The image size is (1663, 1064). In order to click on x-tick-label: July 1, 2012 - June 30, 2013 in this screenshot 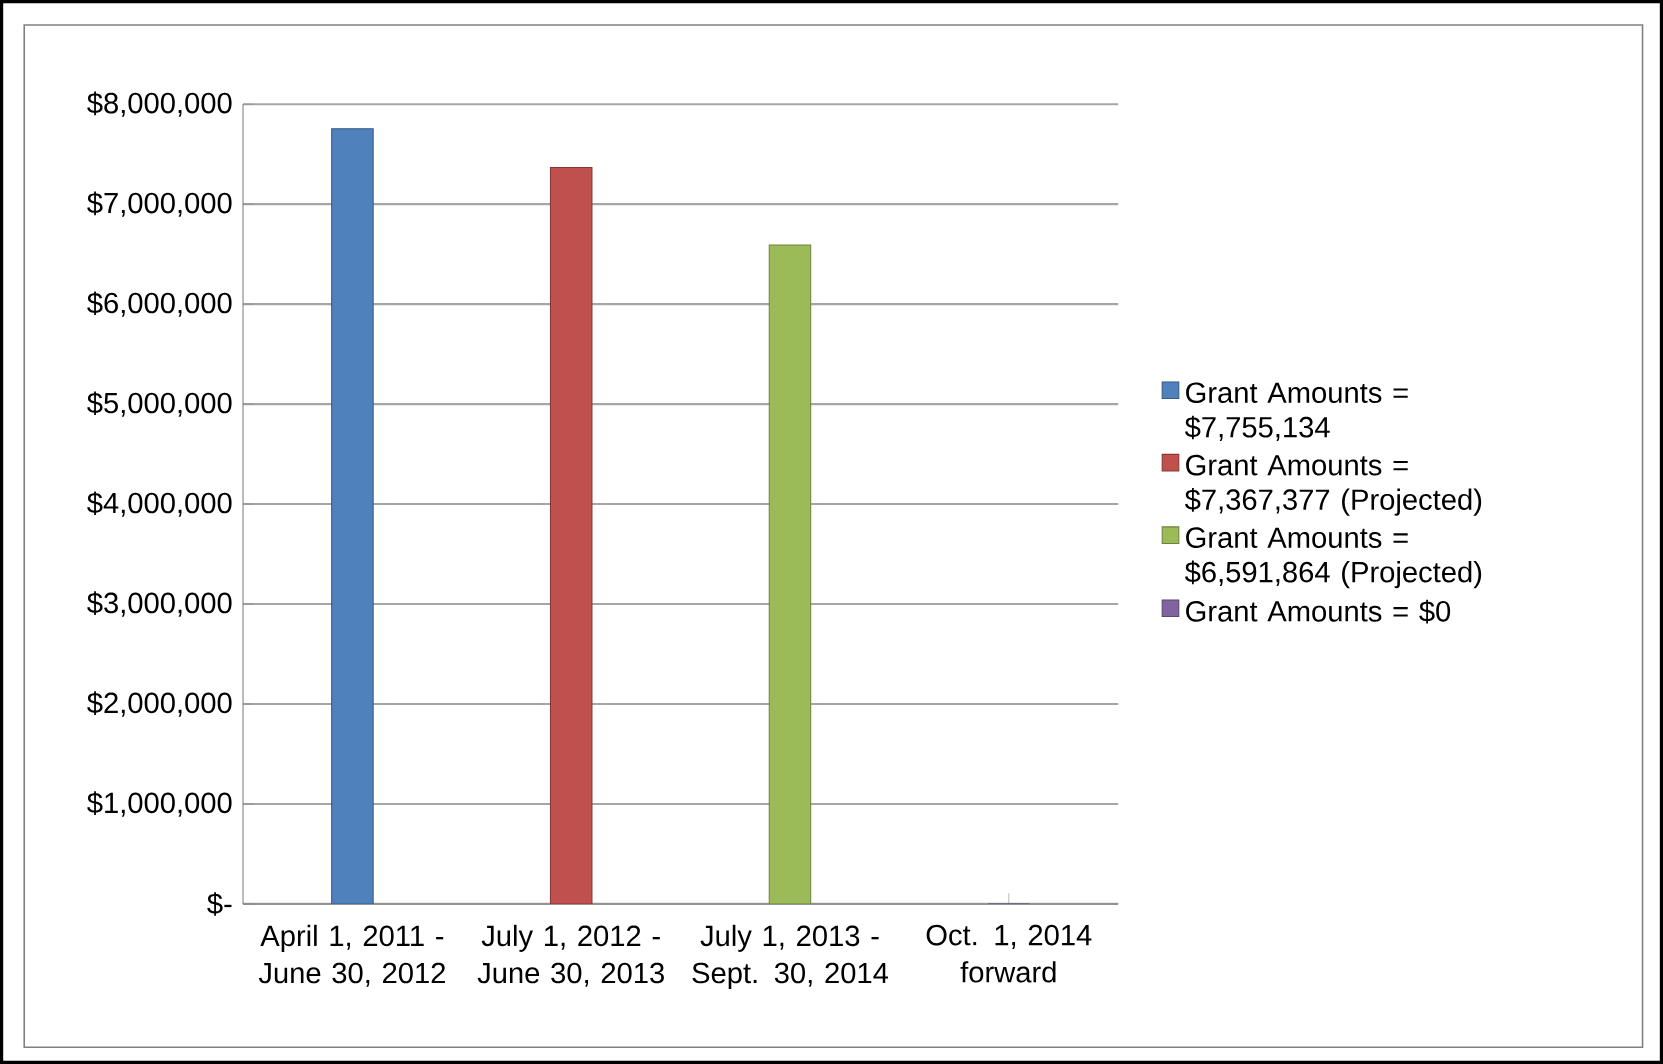, I will do `click(570, 955)`.